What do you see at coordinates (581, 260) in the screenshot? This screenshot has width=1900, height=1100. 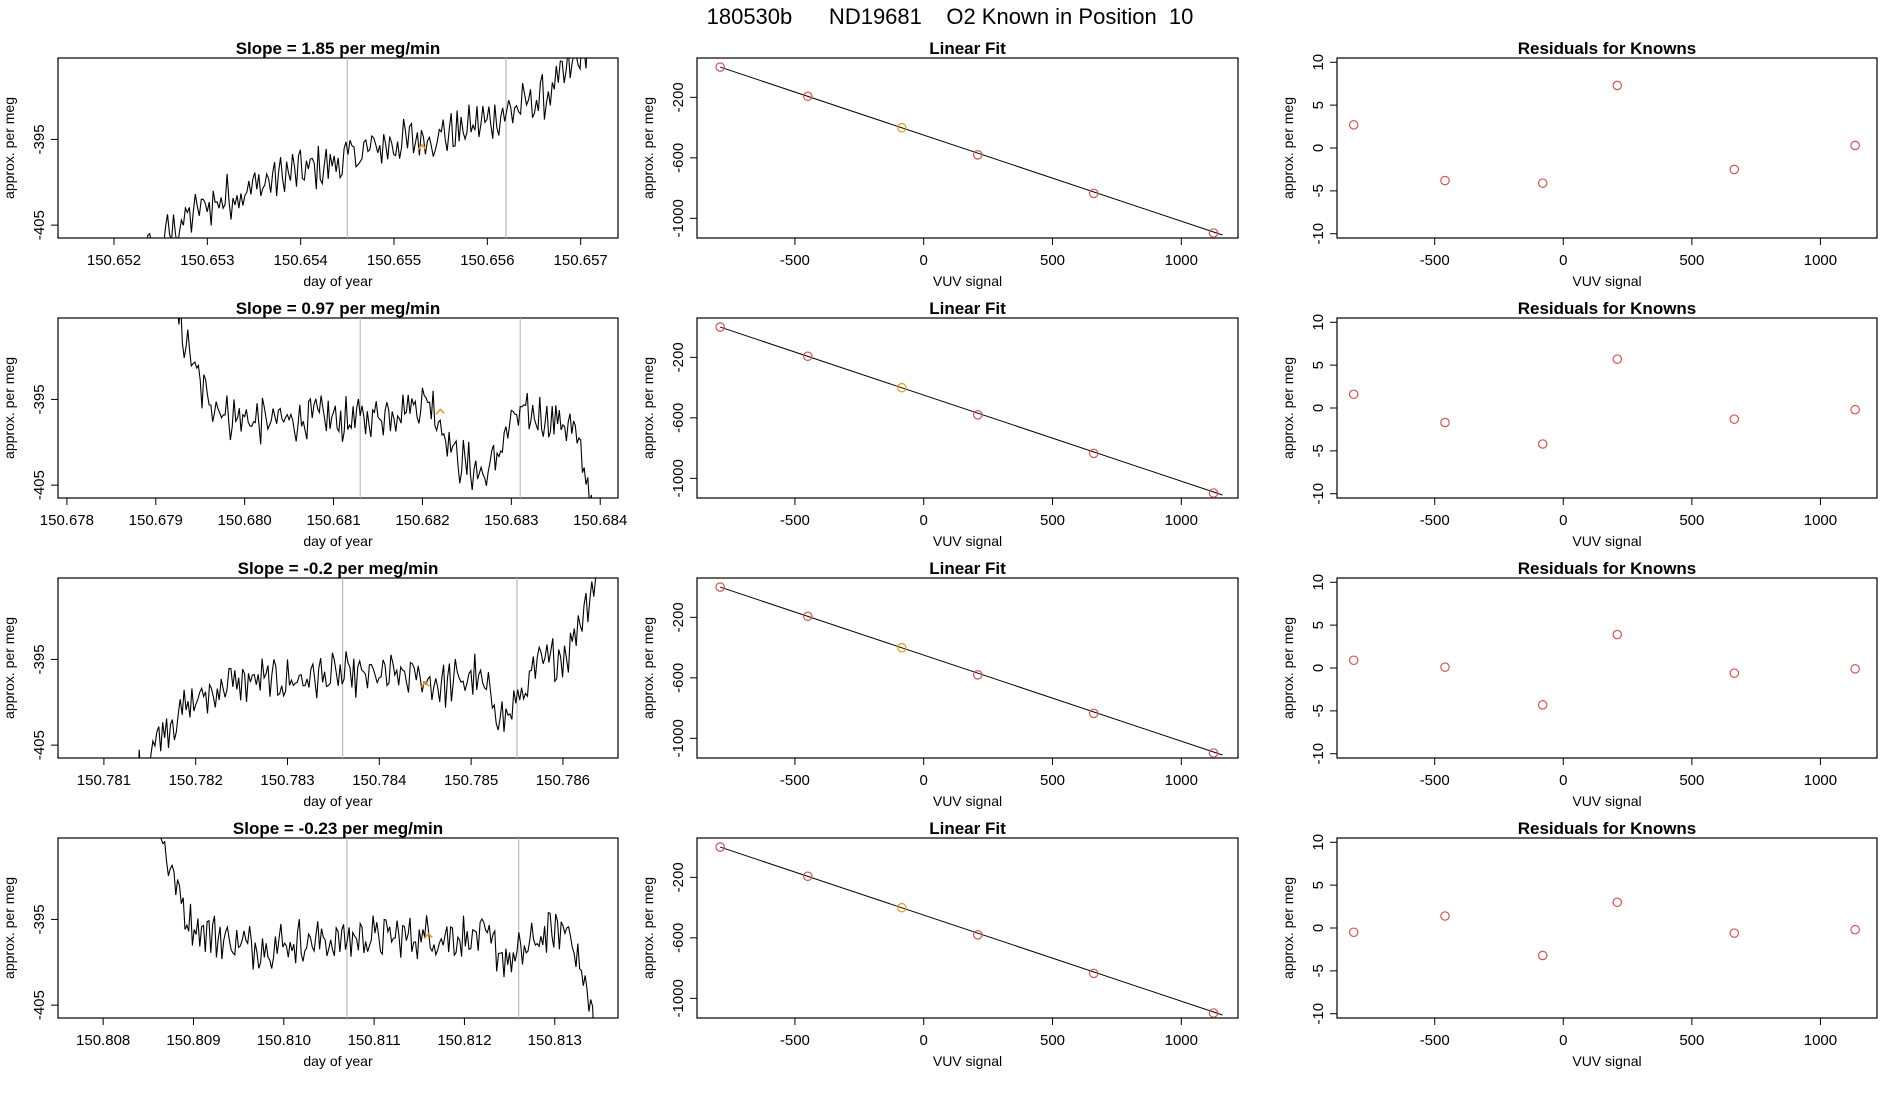 I see `x-tick-label: 150.657` at bounding box center [581, 260].